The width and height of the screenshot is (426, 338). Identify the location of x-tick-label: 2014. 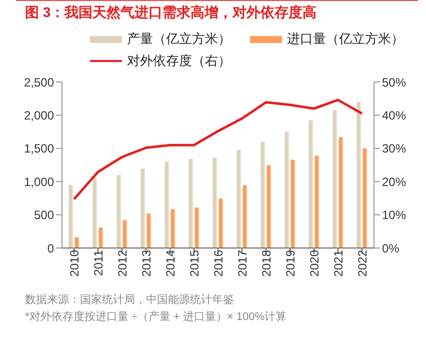
(171, 263).